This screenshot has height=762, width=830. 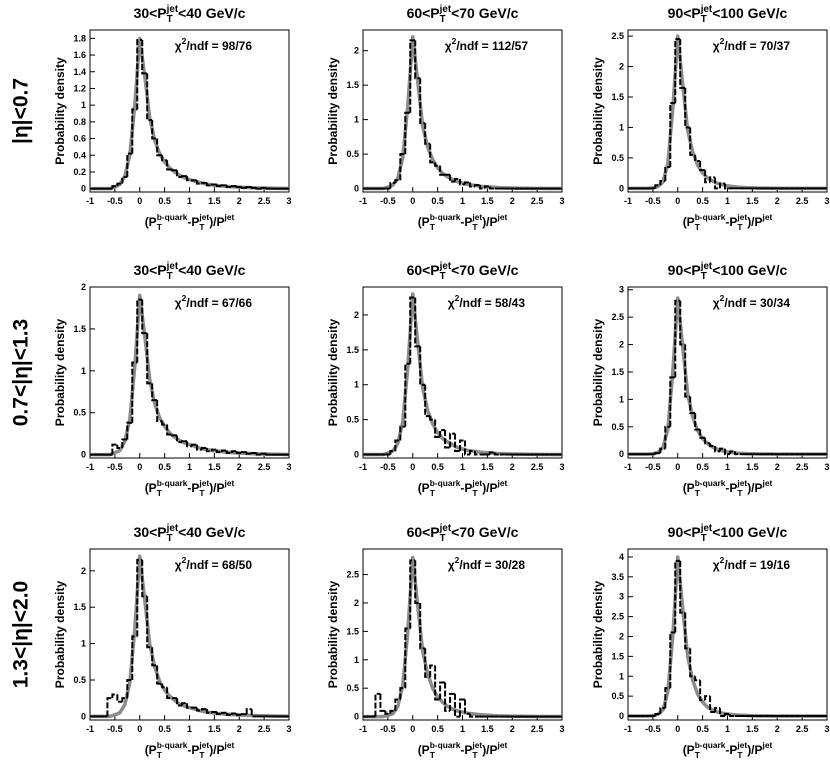 What do you see at coordinates (79, 155) in the screenshot?
I see `y-tick-label: 0.4` at bounding box center [79, 155].